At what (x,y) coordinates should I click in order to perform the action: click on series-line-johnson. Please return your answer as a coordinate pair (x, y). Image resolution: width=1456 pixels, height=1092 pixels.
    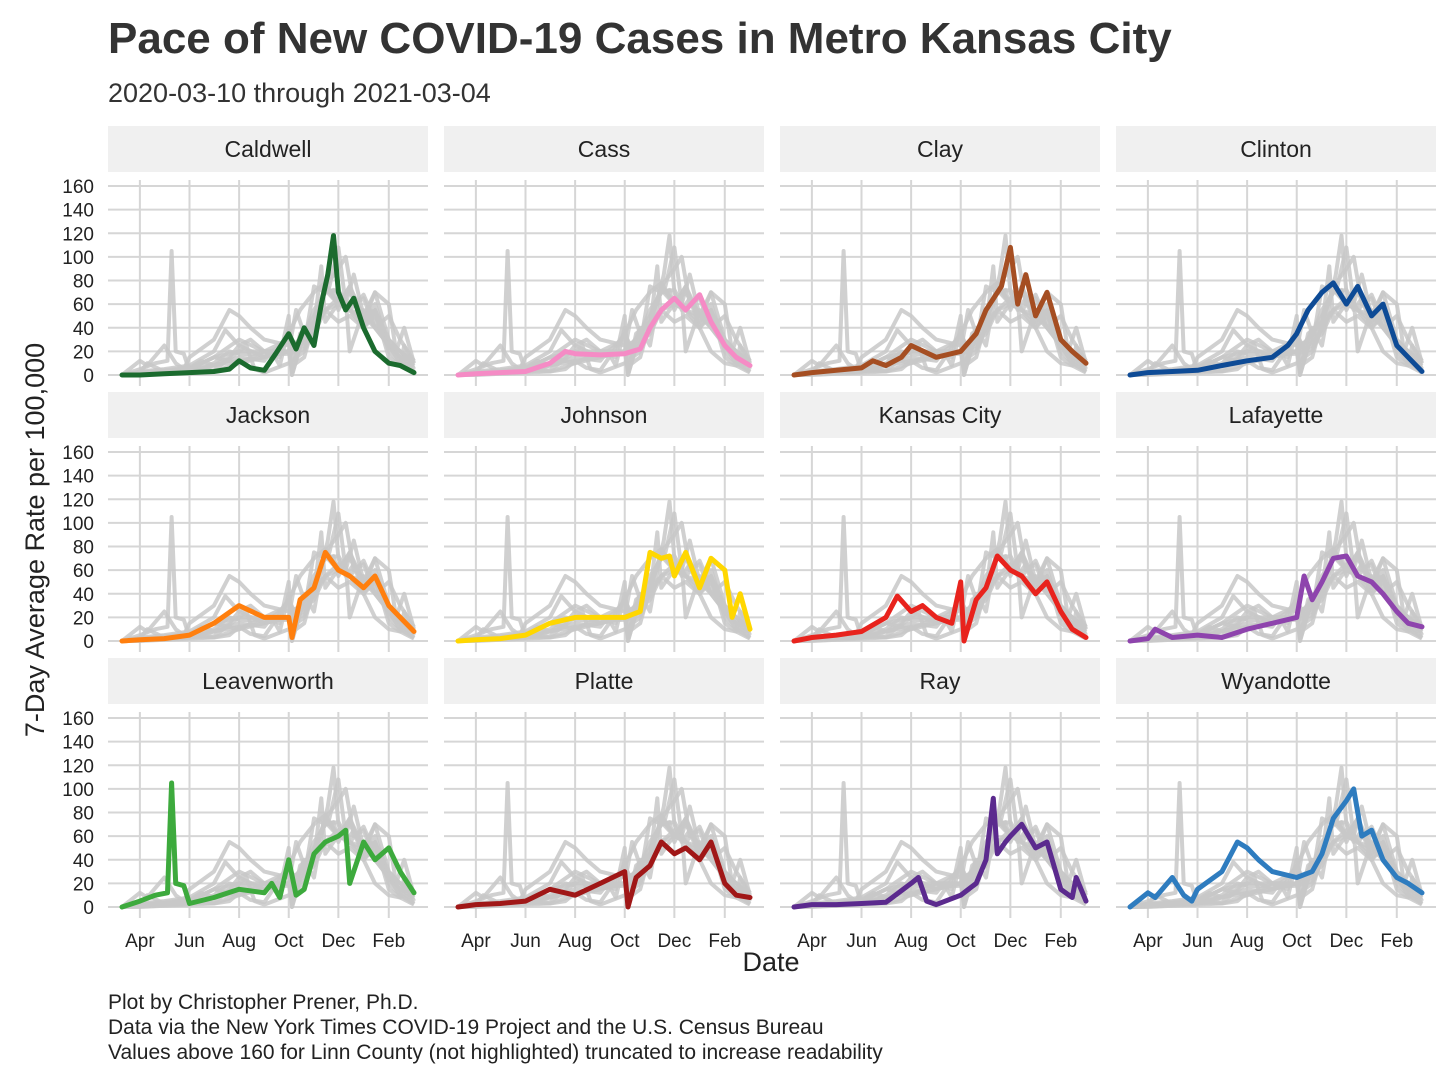
    Looking at the image, I should click on (604, 596).